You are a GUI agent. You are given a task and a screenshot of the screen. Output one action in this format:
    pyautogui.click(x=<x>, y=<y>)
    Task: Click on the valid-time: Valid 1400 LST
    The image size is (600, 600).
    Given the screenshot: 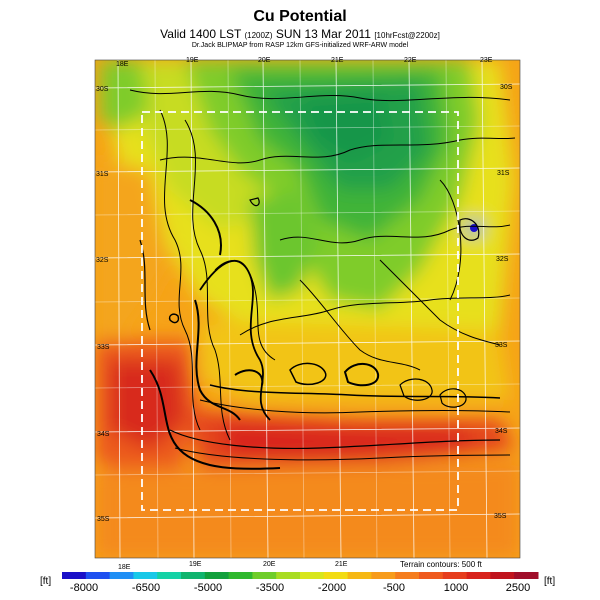 What is the action you would take?
    pyautogui.click(x=201, y=34)
    